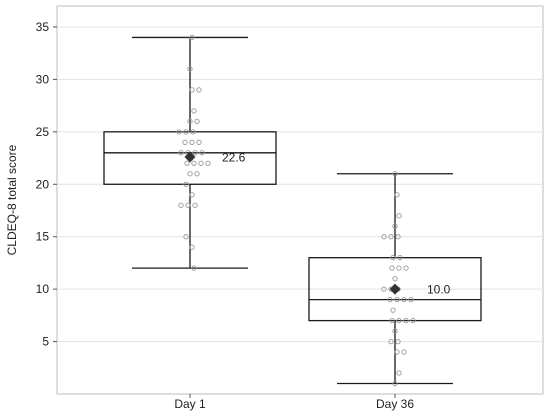 The height and width of the screenshot is (417, 550). Describe the element at coordinates (395, 404) in the screenshot. I see `x-tick-label: Day 36` at that location.